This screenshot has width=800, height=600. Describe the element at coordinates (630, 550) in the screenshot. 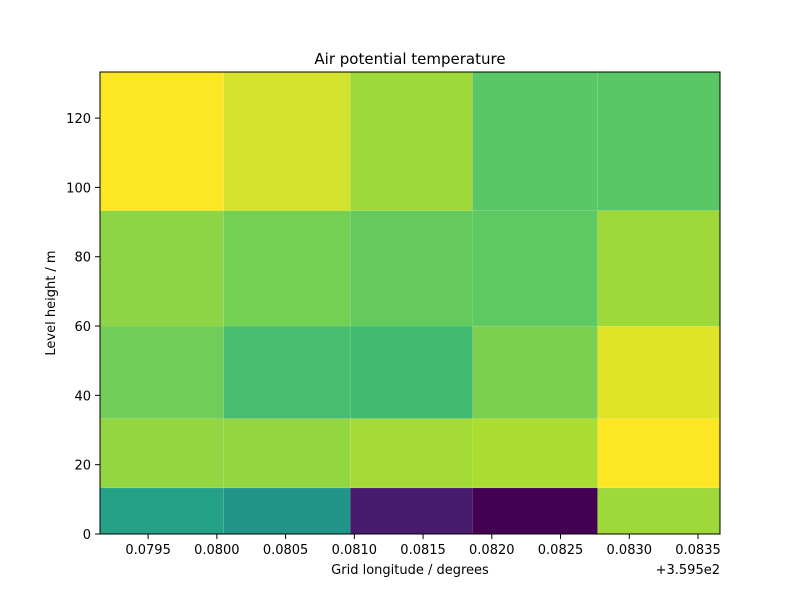

I see `x-tick-label: 0.0830` at that location.